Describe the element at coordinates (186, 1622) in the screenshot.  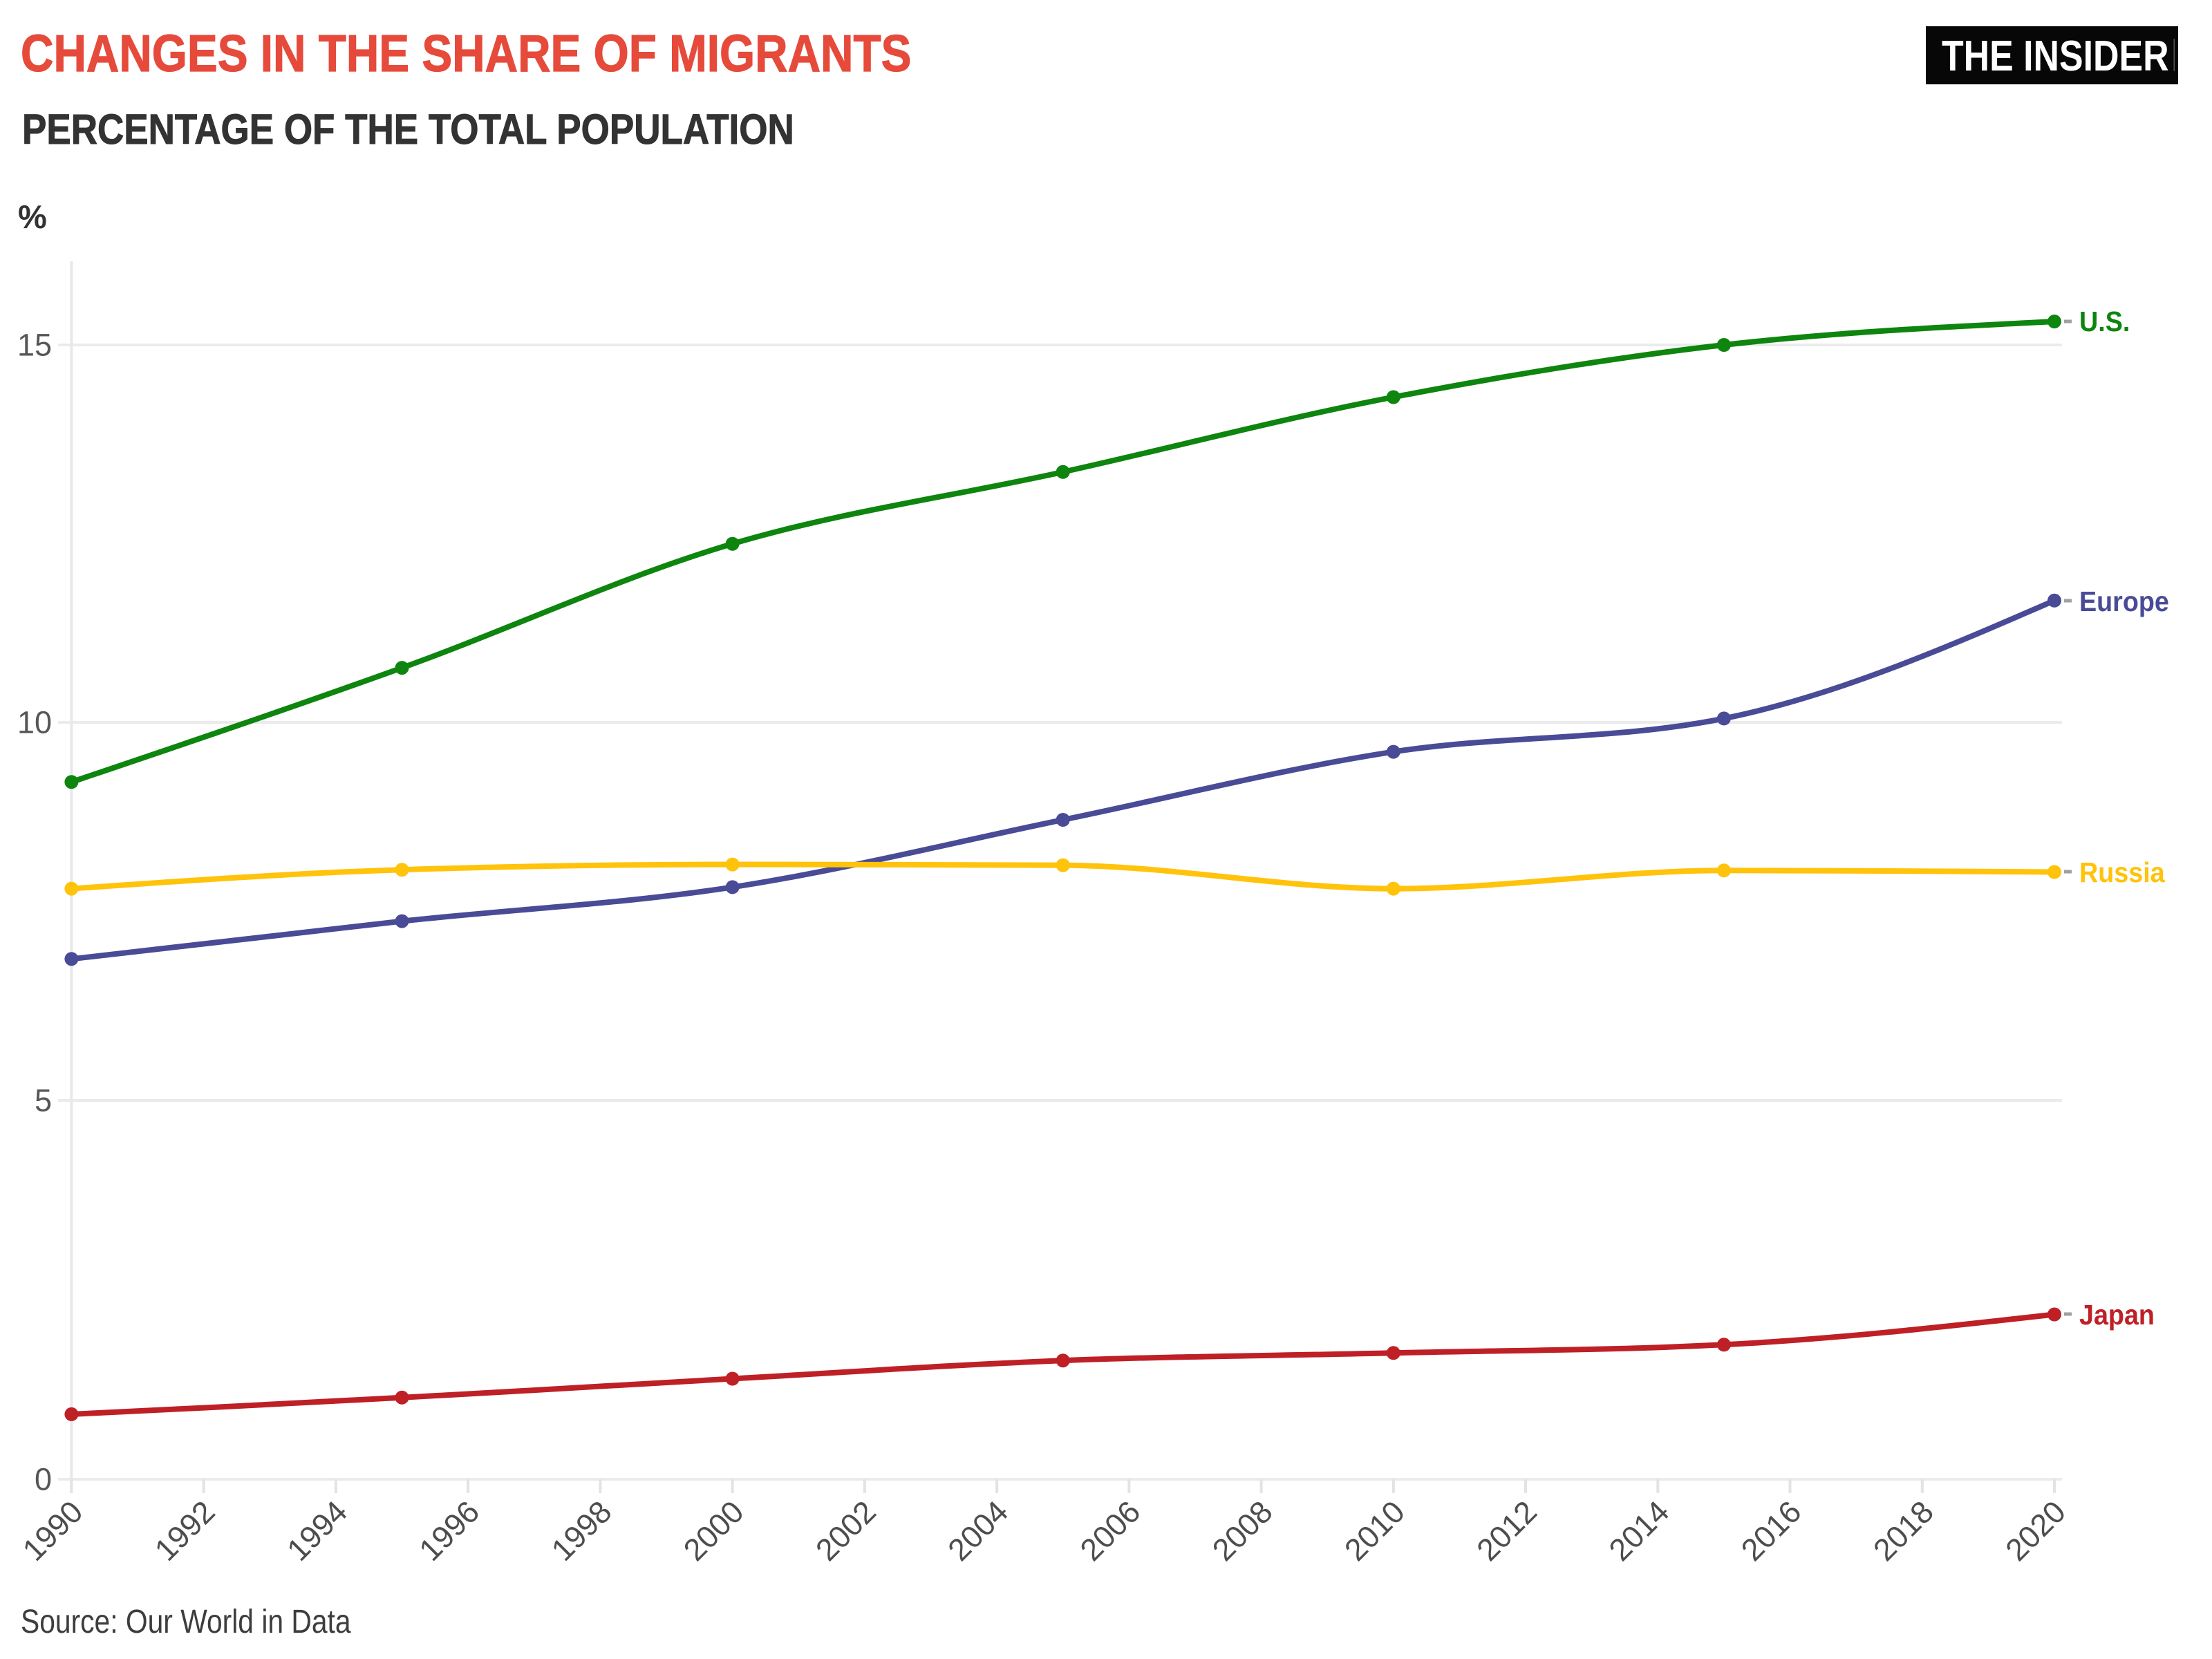
I see `svg-text: Source: Our World in Data` at that location.